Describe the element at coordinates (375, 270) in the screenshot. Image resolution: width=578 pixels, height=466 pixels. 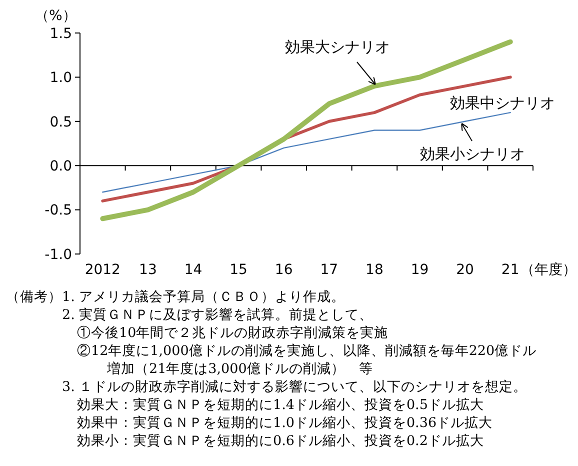
I see `x-tick-label: 18` at that location.